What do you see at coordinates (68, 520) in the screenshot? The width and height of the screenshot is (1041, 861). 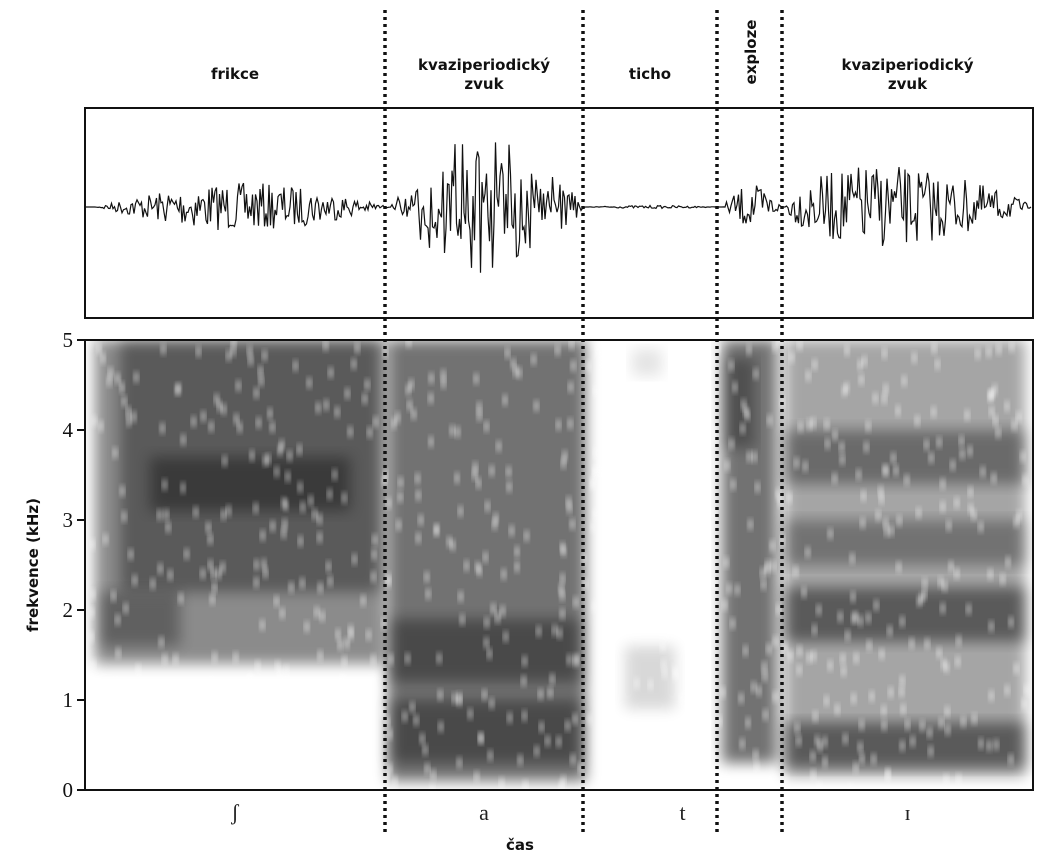 I see `y-tick-label: 3` at bounding box center [68, 520].